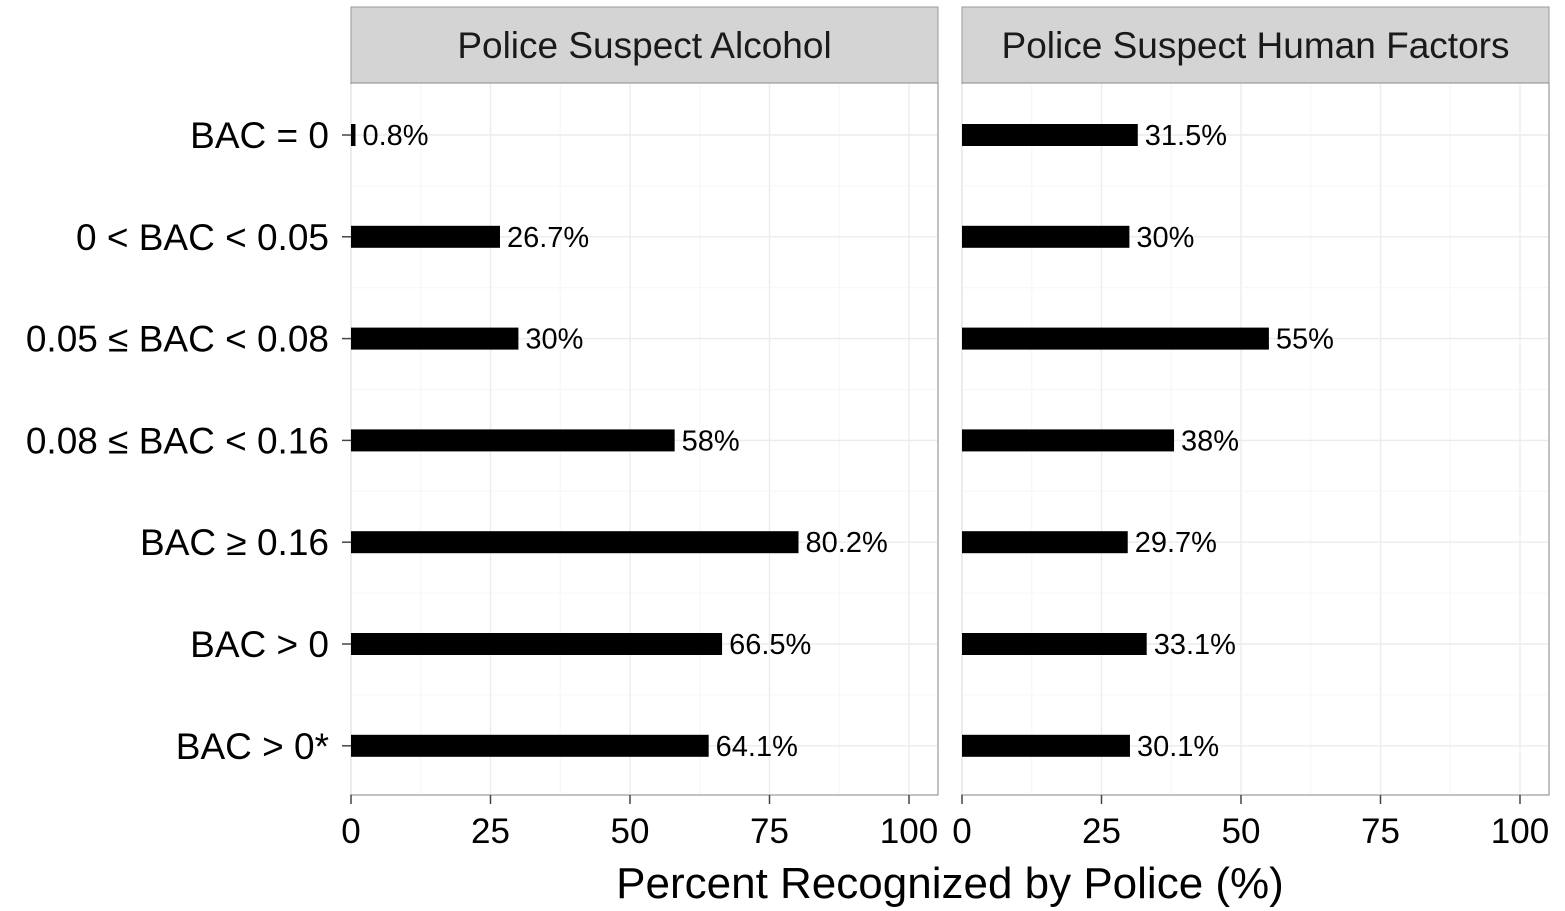 This screenshot has height=911, width=1565. Describe the element at coordinates (1176, 543) in the screenshot. I see `bar-value-label: 29.7%` at that location.